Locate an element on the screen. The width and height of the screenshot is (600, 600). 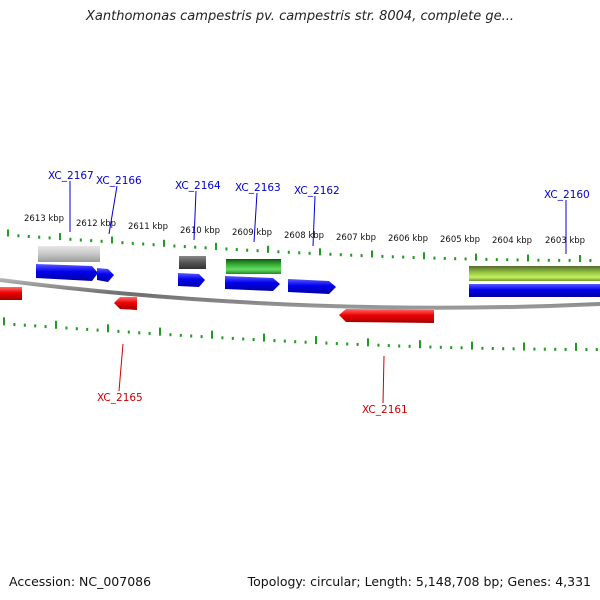
kbp-label: 2607 kbp is located at coordinates (356, 238).